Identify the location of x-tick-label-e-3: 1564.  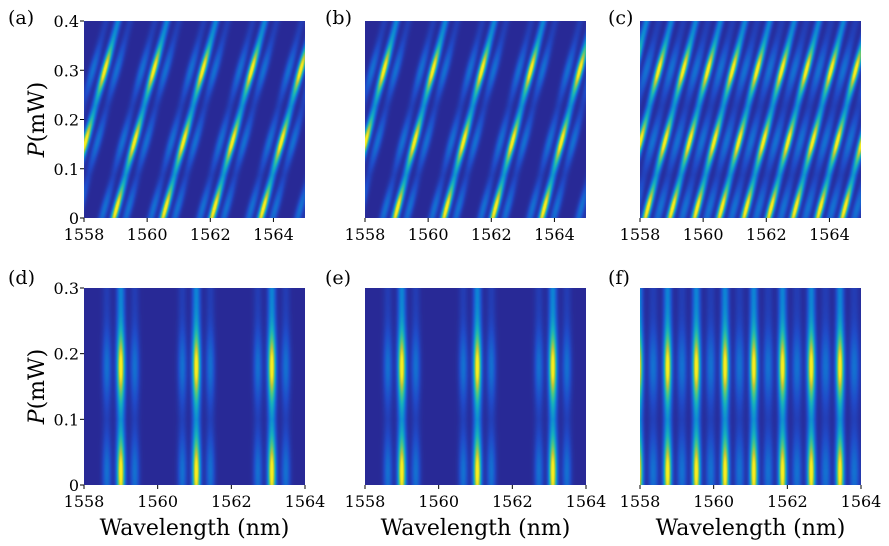
(586, 501).